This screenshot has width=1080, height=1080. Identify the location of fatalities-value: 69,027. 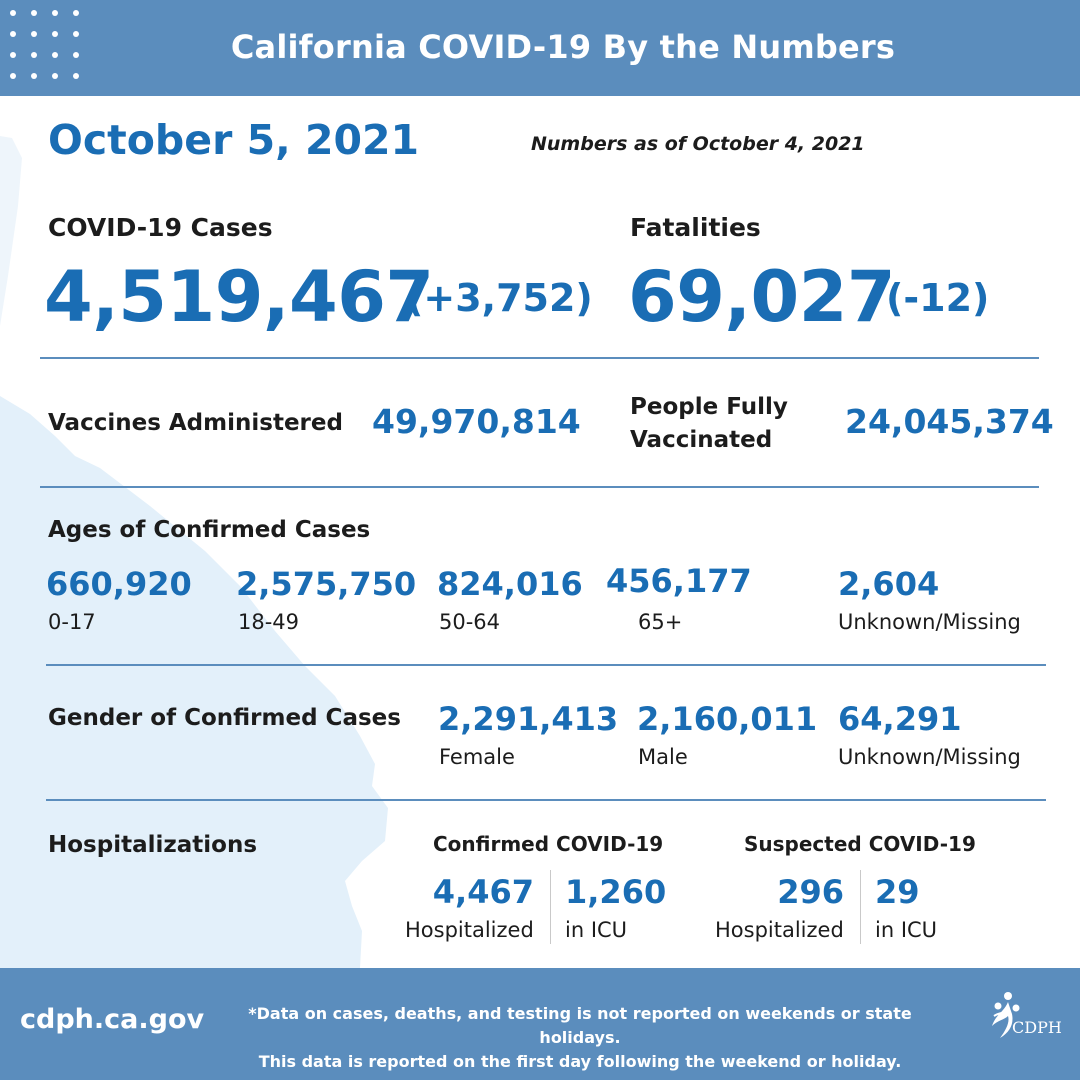
(762, 297).